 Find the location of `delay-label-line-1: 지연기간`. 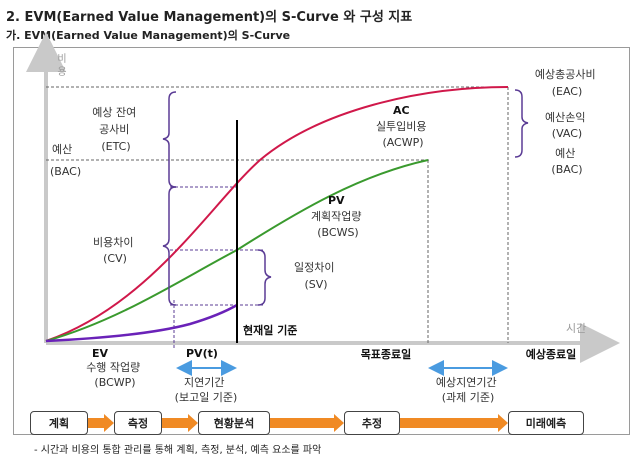

delay-label-line-1: 지연기간 is located at coordinates (204, 382).